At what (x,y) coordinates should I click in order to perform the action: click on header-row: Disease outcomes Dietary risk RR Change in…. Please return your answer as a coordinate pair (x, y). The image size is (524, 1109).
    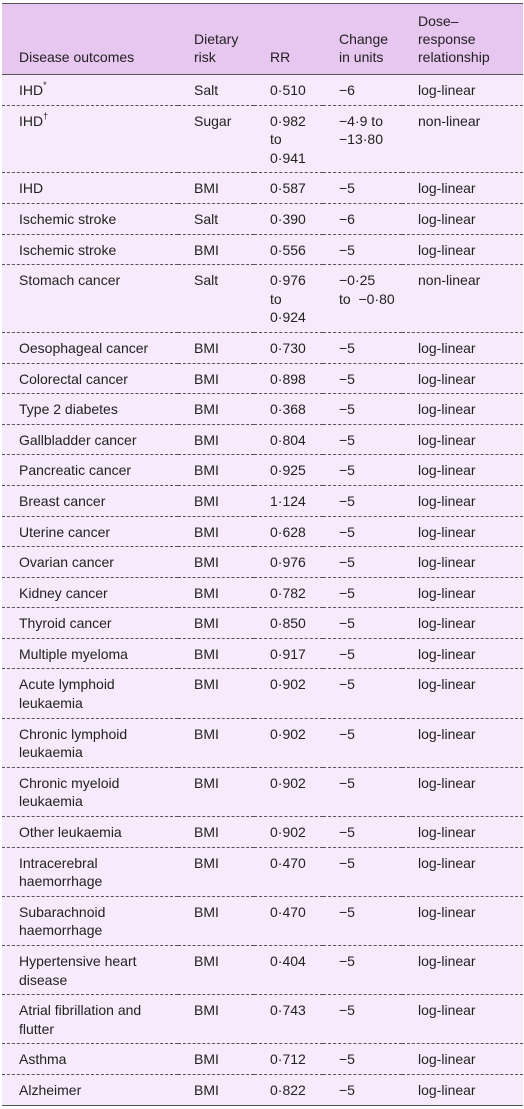
    Looking at the image, I should click on (262, 39).